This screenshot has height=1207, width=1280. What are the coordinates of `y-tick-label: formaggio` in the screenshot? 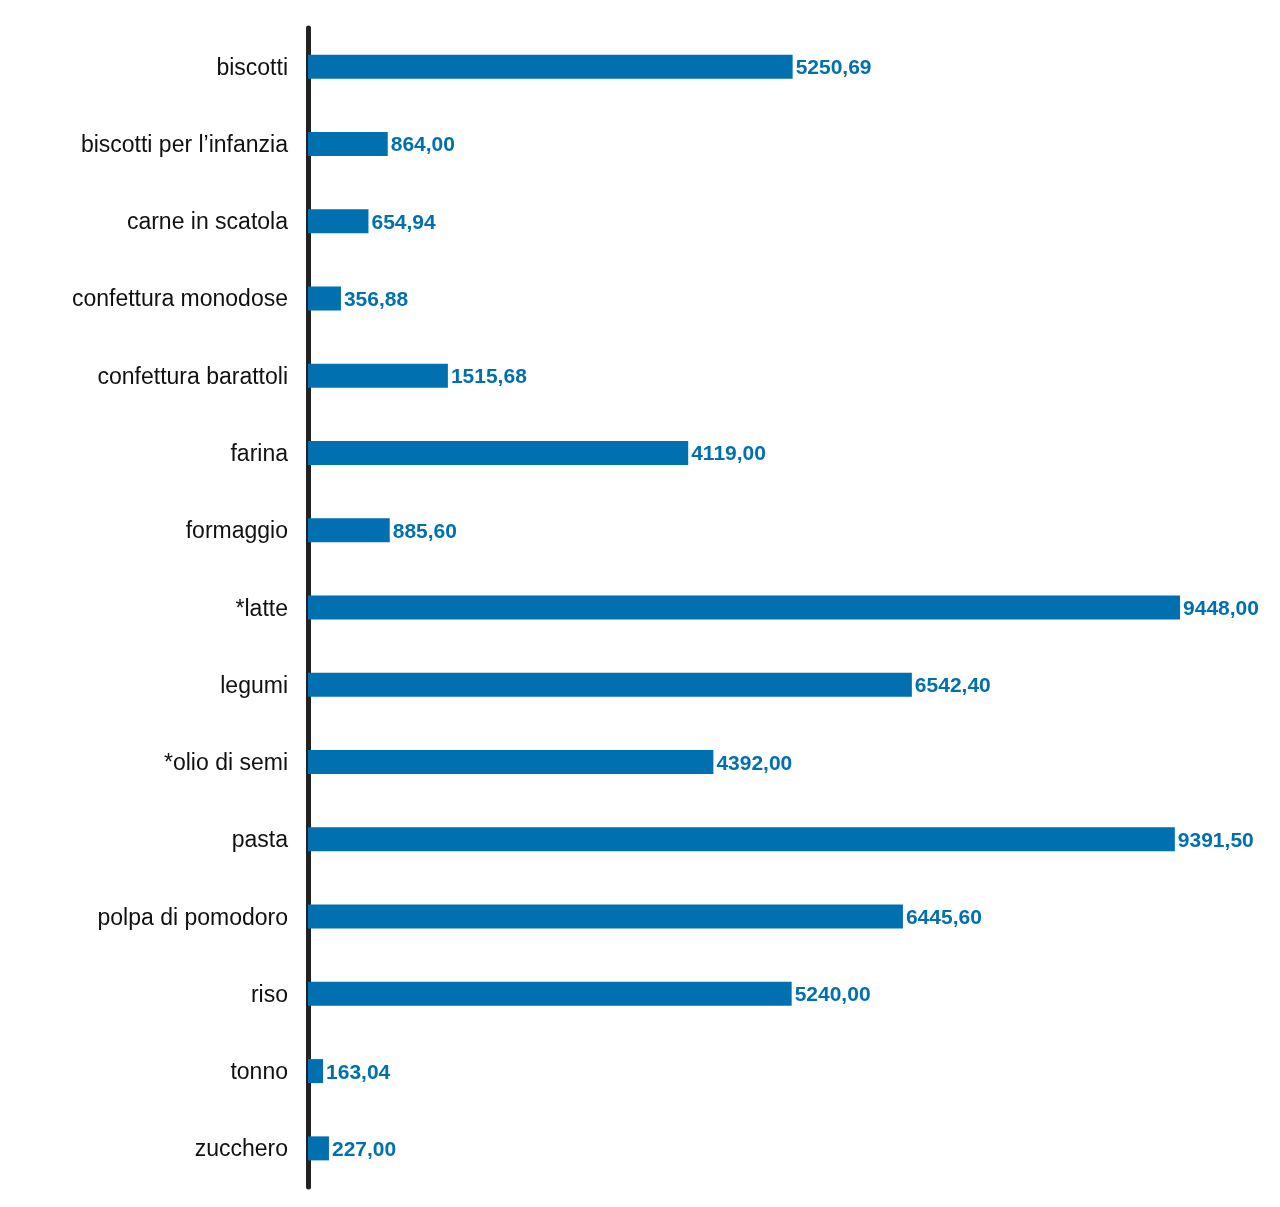 It's located at (236, 530).